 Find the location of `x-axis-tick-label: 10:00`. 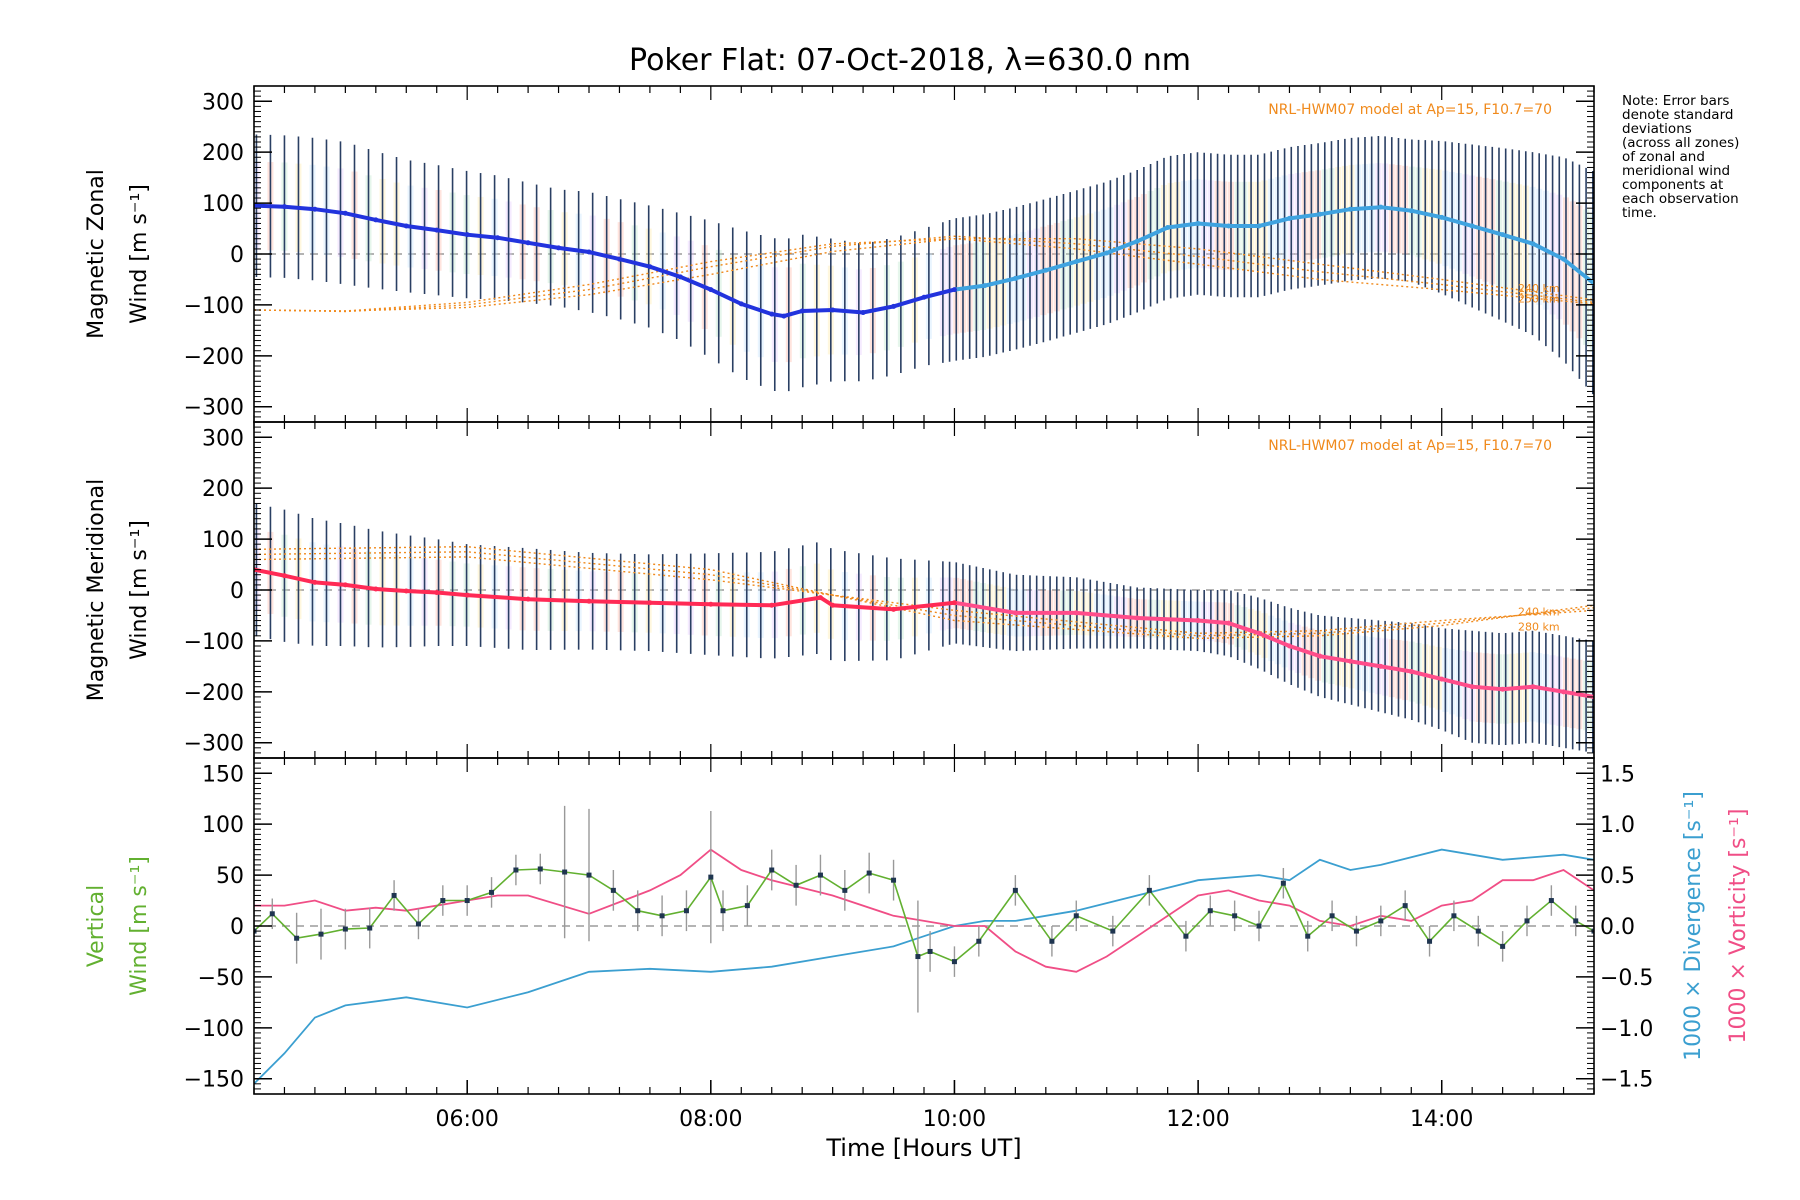

x-axis-tick-label: 10:00 is located at coordinates (954, 1119).